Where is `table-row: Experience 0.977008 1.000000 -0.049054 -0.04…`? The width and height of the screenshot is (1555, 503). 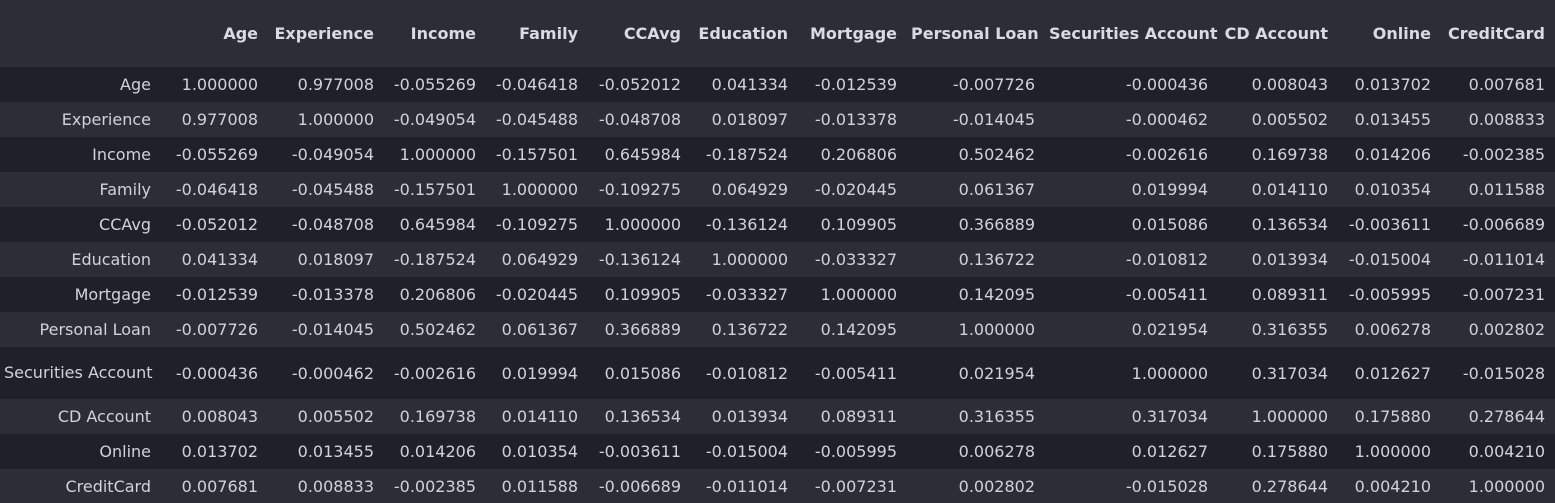
table-row: Experience 0.977008 1.000000 -0.049054 -0.04… is located at coordinates (777, 119).